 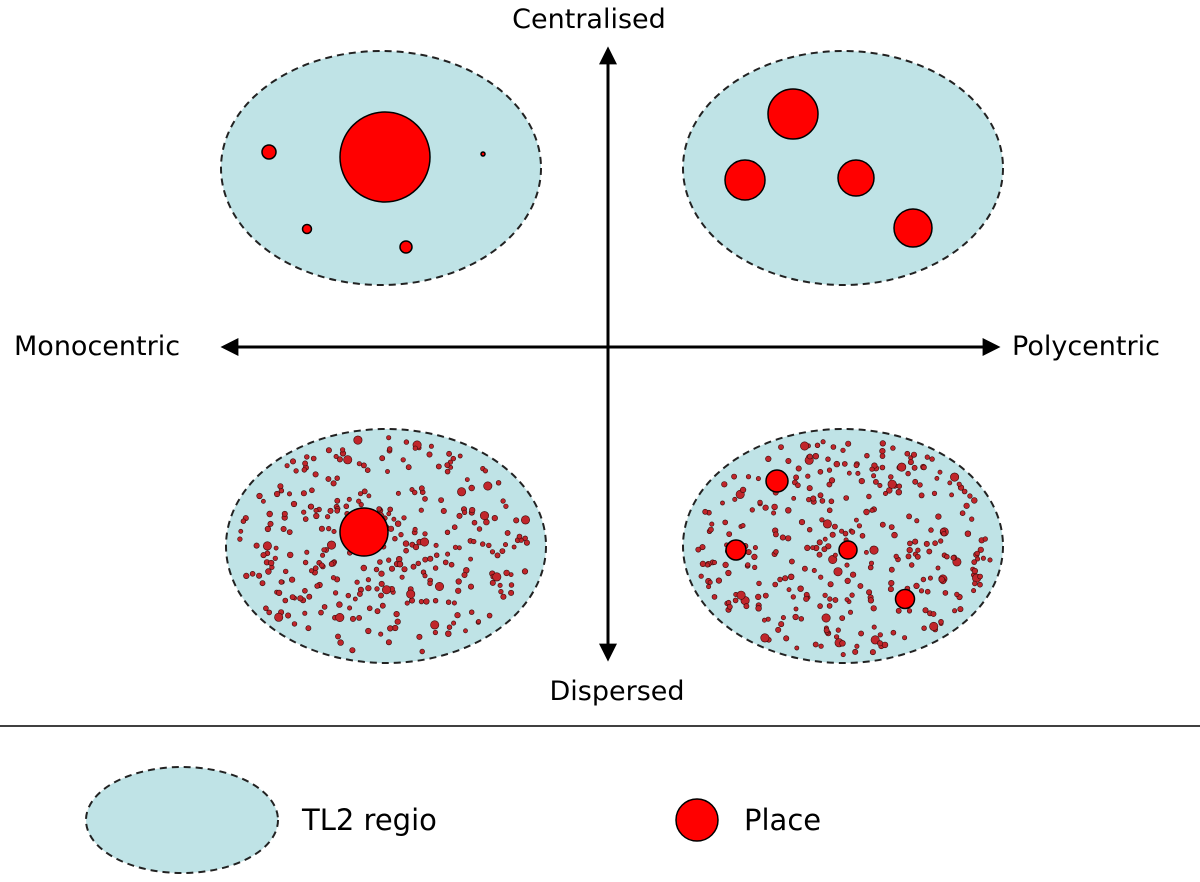 What do you see at coordinates (406, 247) in the screenshot?
I see `place-small` at bounding box center [406, 247].